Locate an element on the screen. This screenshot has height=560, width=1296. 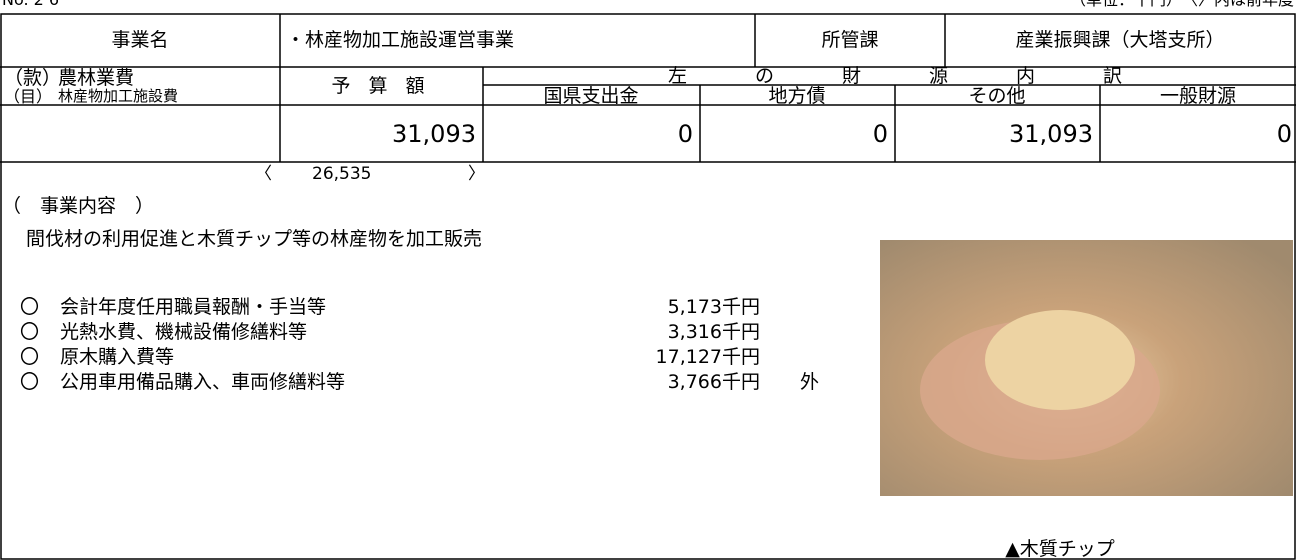
previous-year: 26,535 is located at coordinates (342, 174).